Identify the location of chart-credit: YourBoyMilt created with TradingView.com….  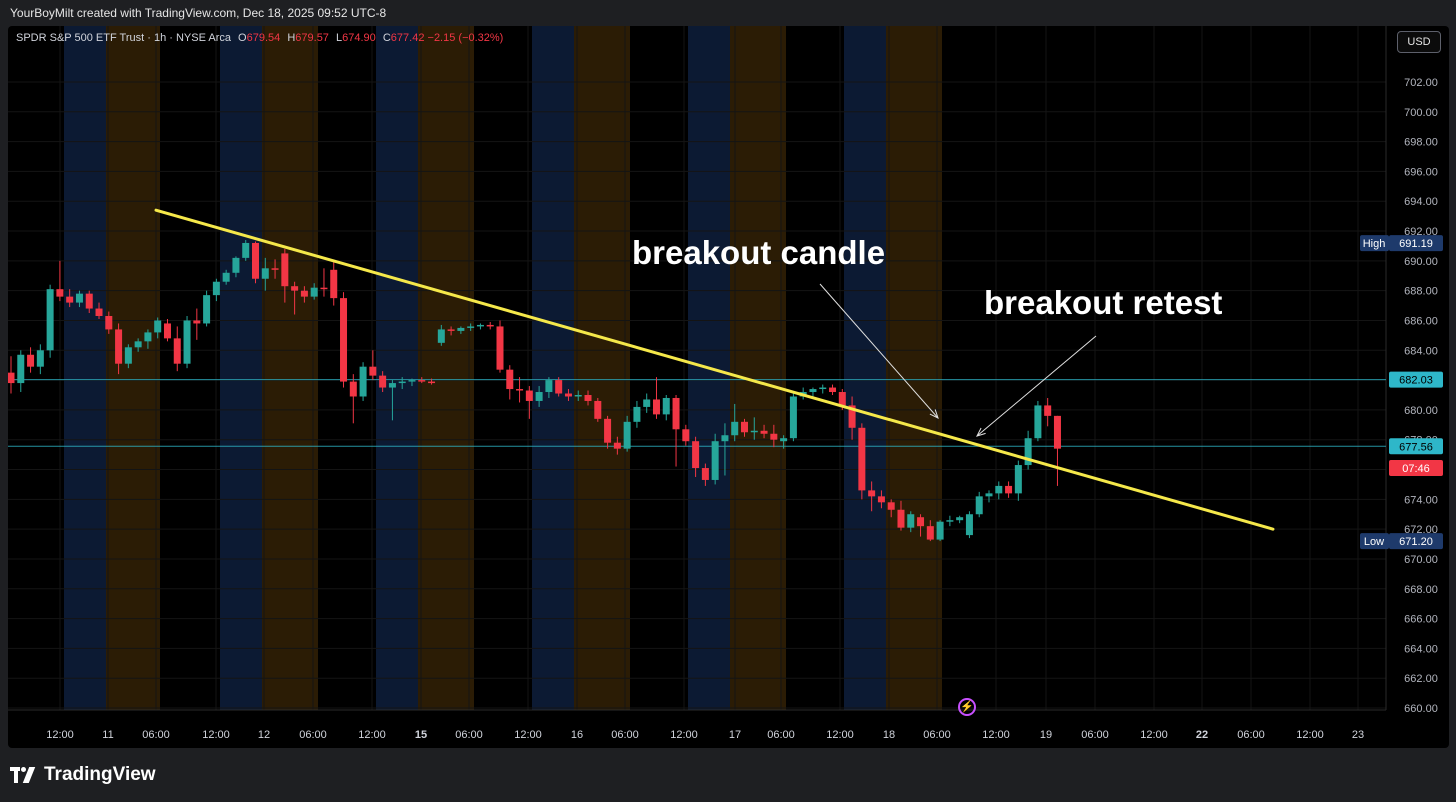
(198, 13).